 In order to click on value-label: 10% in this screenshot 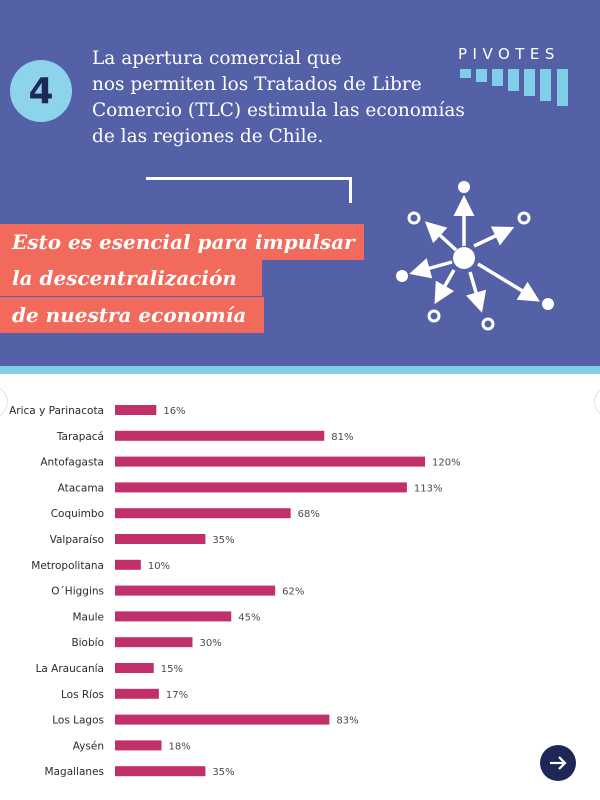, I will do `click(159, 566)`.